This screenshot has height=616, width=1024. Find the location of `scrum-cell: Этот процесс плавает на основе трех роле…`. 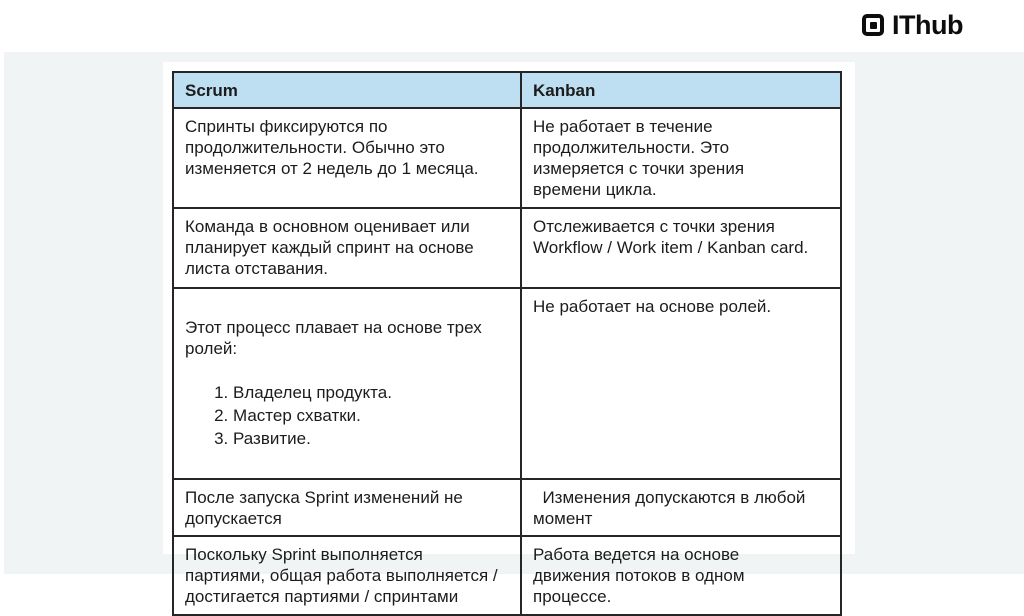

scrum-cell: Этот процесс плавает на основе трех роле… is located at coordinates (347, 383).